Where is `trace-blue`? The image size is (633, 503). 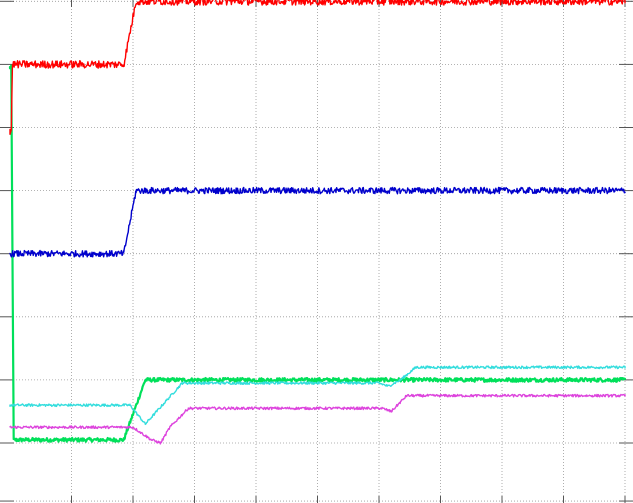 trace-blue is located at coordinates (317, 222).